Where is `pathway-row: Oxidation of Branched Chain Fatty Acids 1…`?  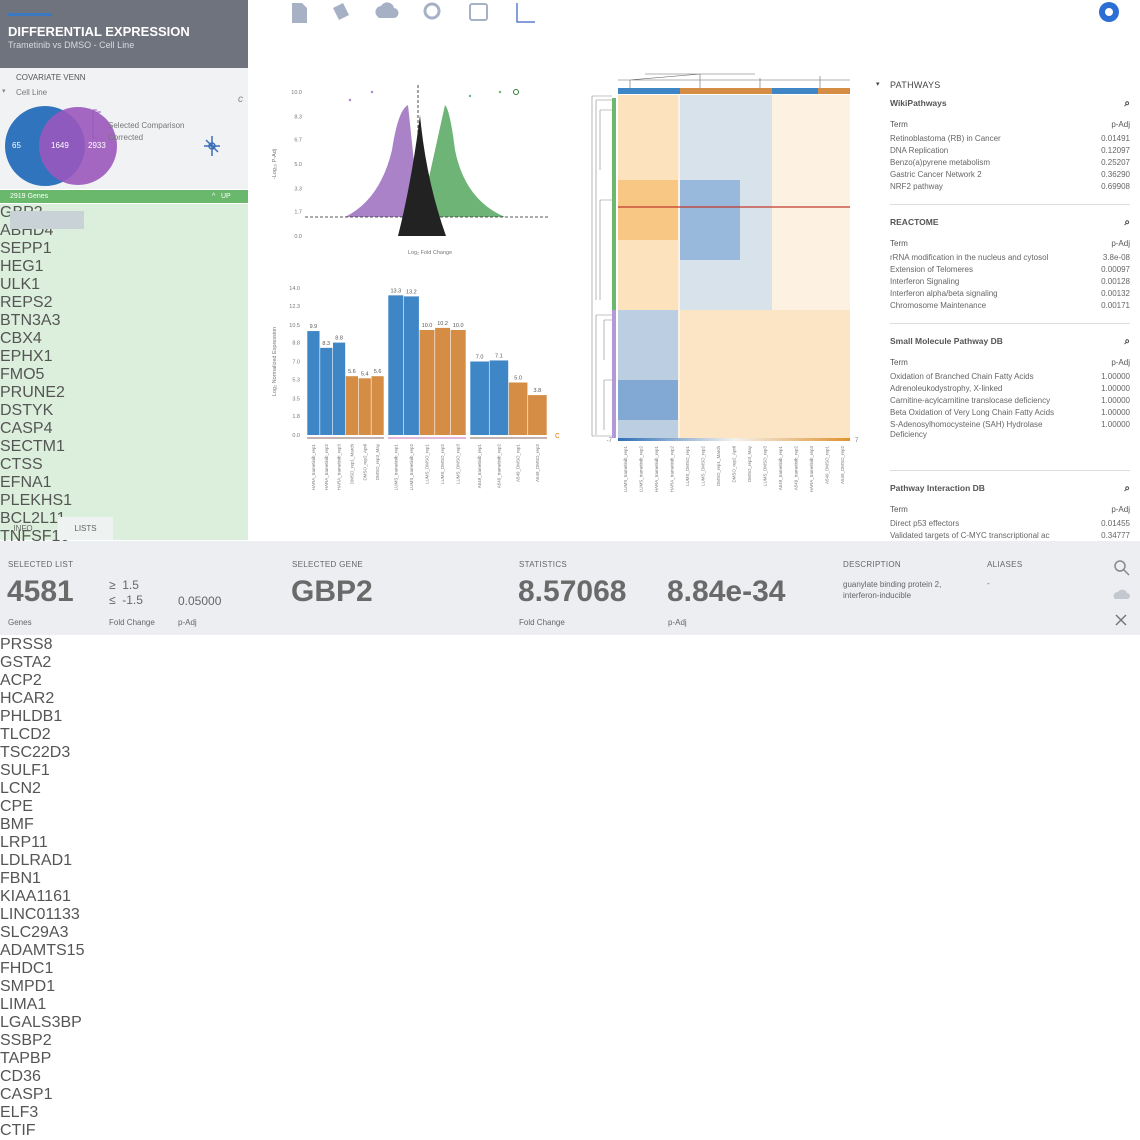 pathway-row: Oxidation of Branched Chain Fatty Acids 1… is located at coordinates (1010, 377).